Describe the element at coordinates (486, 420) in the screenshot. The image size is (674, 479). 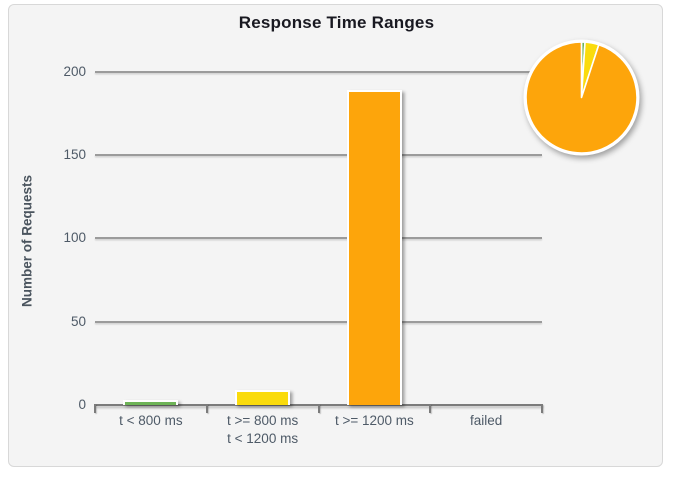
I see `x-tick-label: failed` at that location.